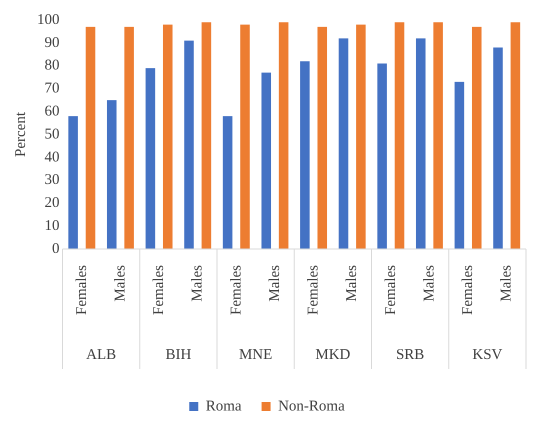 The height and width of the screenshot is (432, 544). What do you see at coordinates (52, 66) in the screenshot?
I see `y-tick-label: 80` at bounding box center [52, 66].